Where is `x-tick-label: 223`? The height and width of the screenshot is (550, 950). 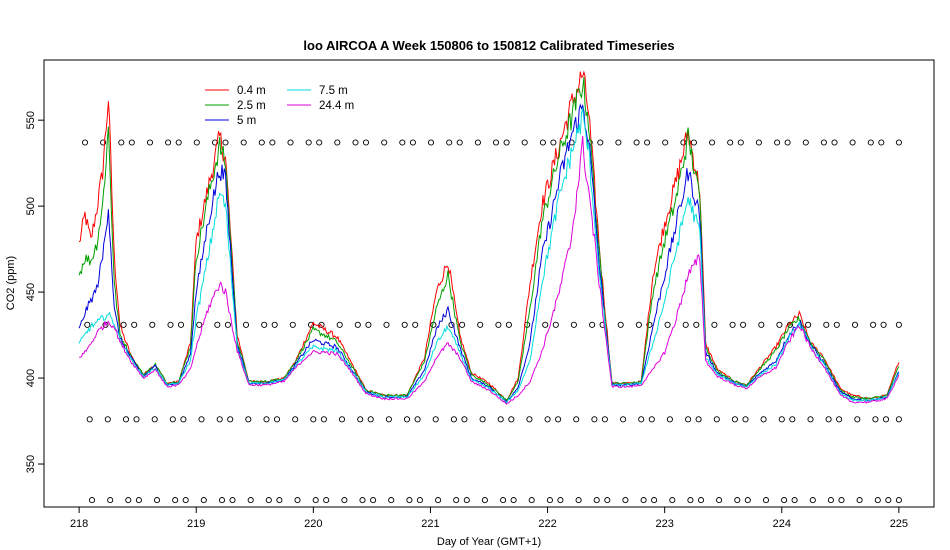
x-tick-label: 223 is located at coordinates (664, 524).